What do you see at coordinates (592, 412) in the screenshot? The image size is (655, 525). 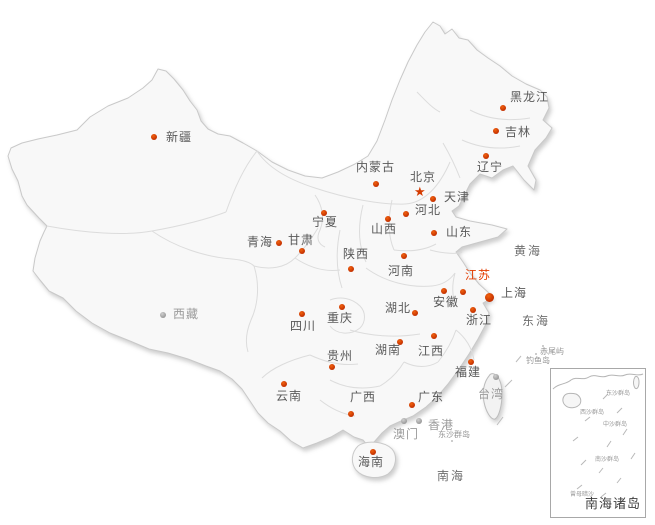 I see `inset-islet-label: 西沙群岛` at bounding box center [592, 412].